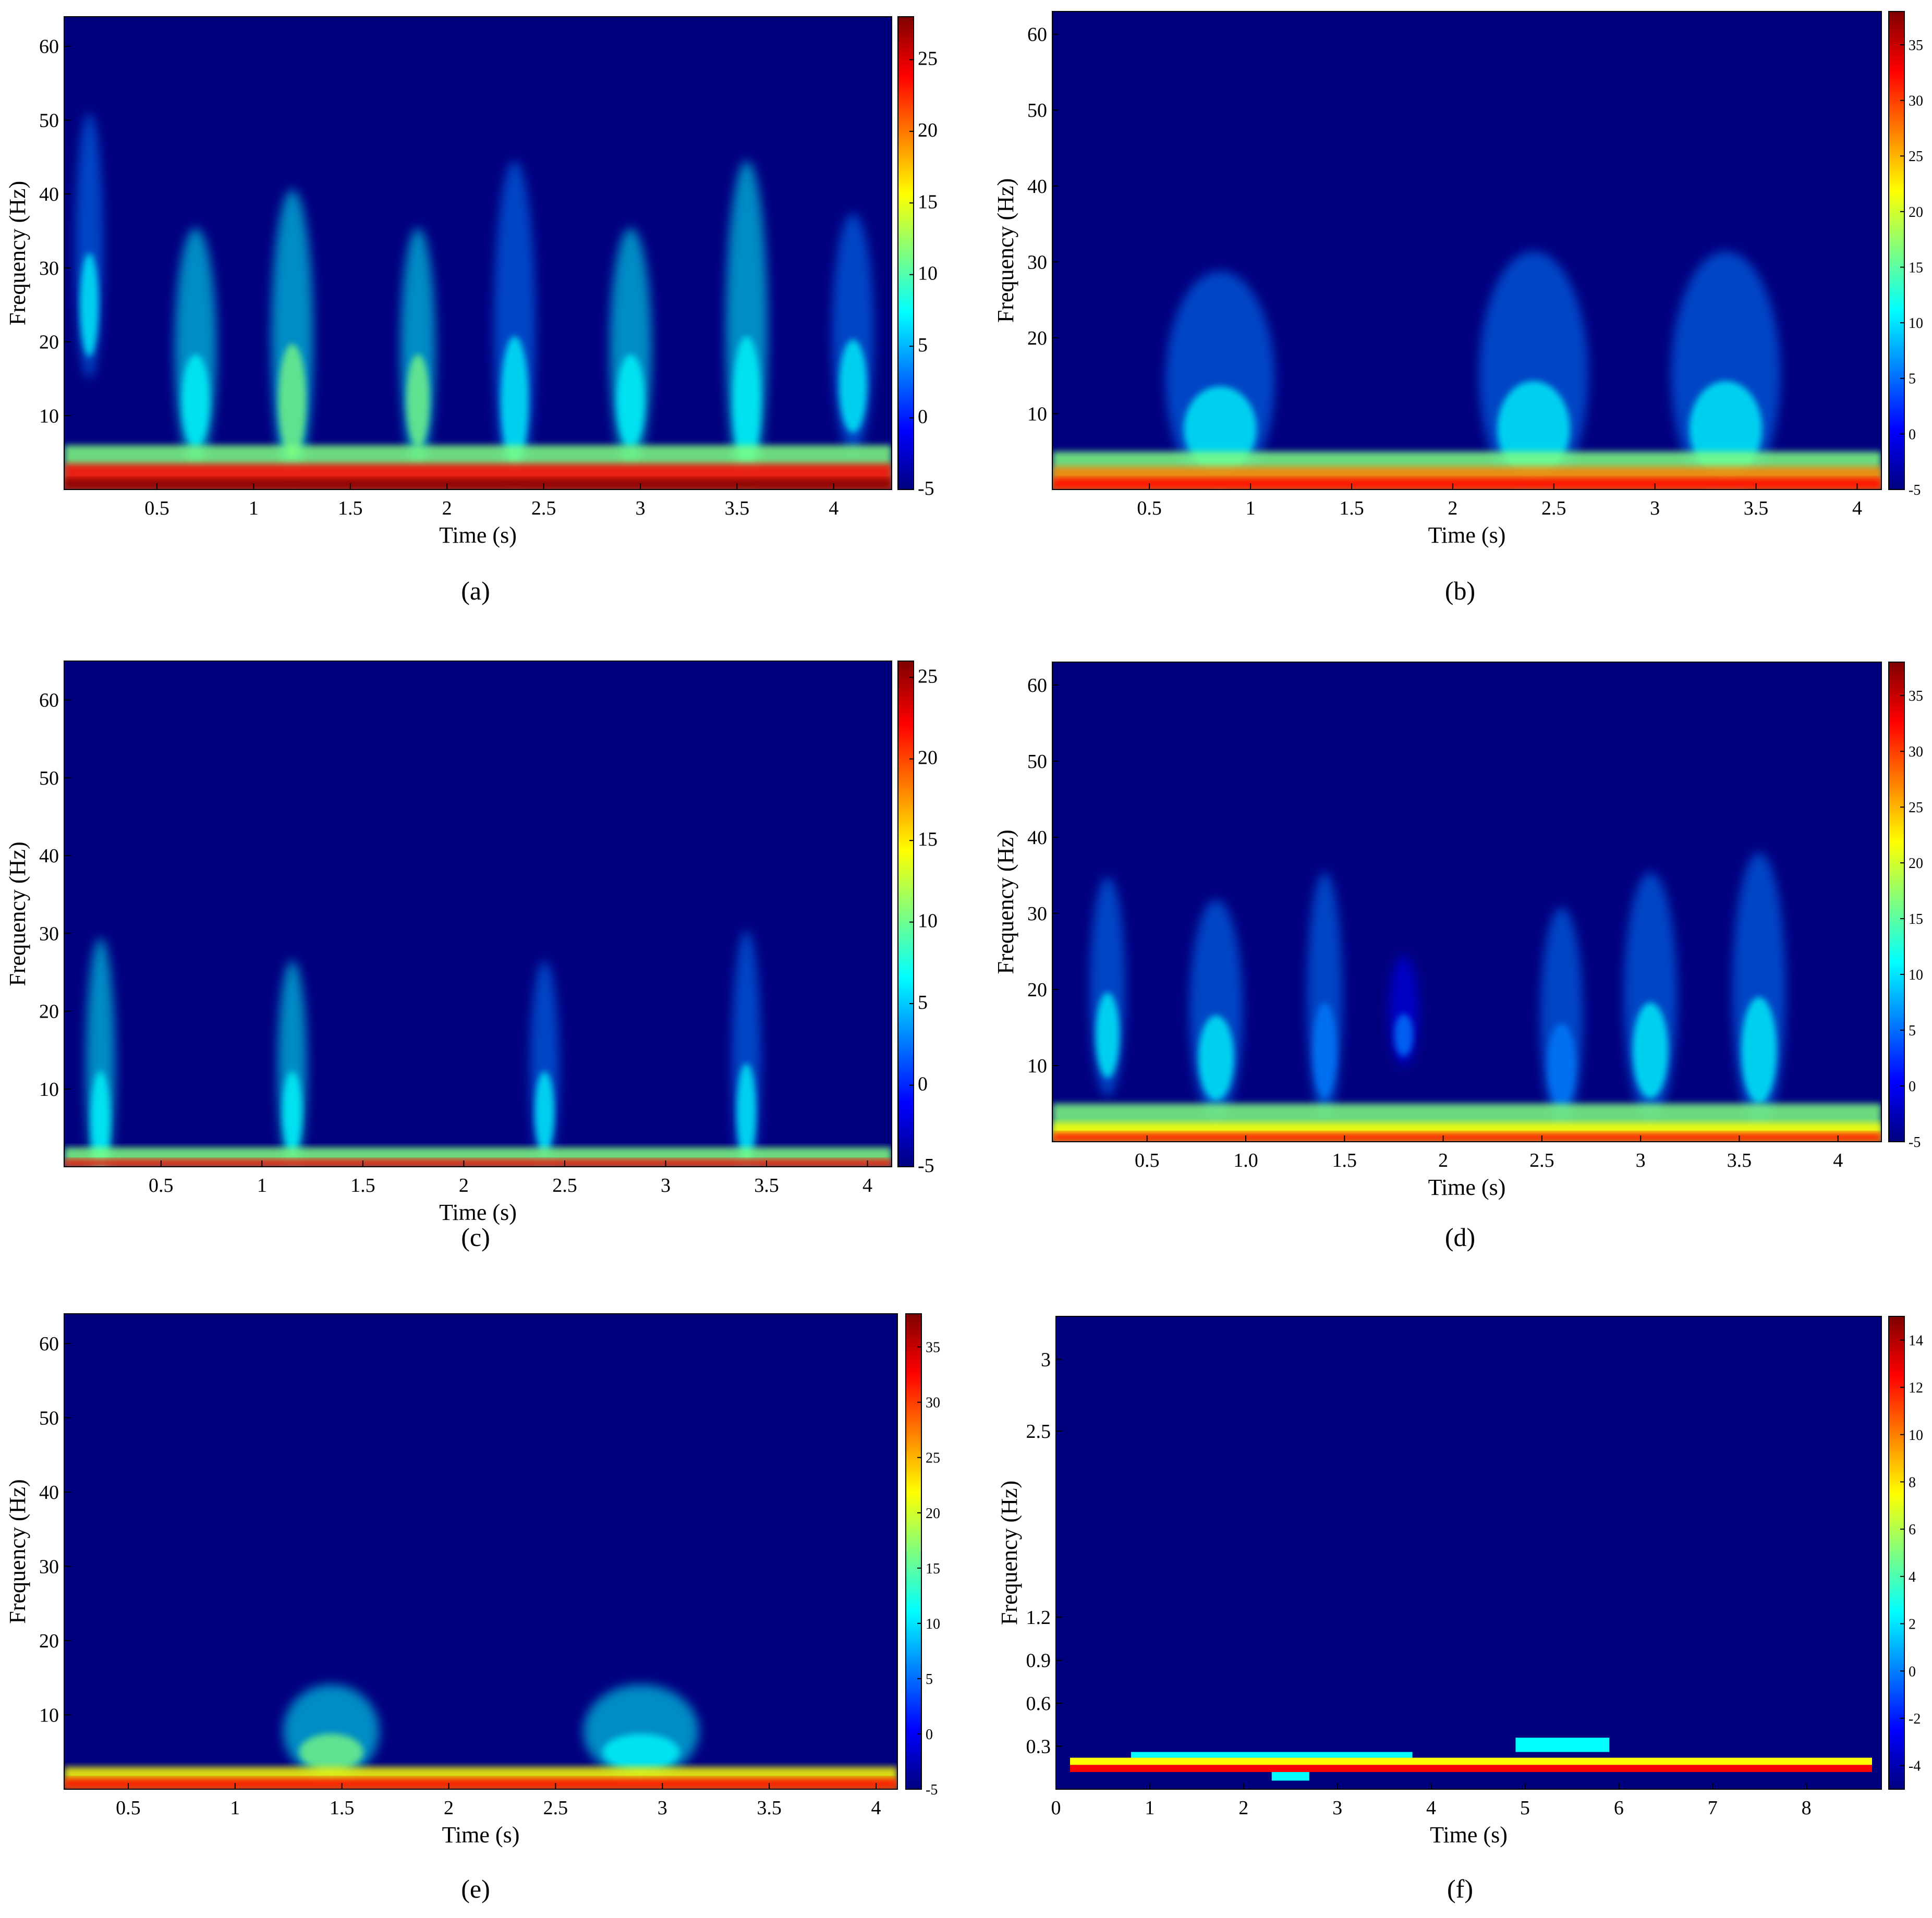 The height and width of the screenshot is (1918, 1932). I want to click on x-tick-label-b-0: 0.5, so click(1149, 508).